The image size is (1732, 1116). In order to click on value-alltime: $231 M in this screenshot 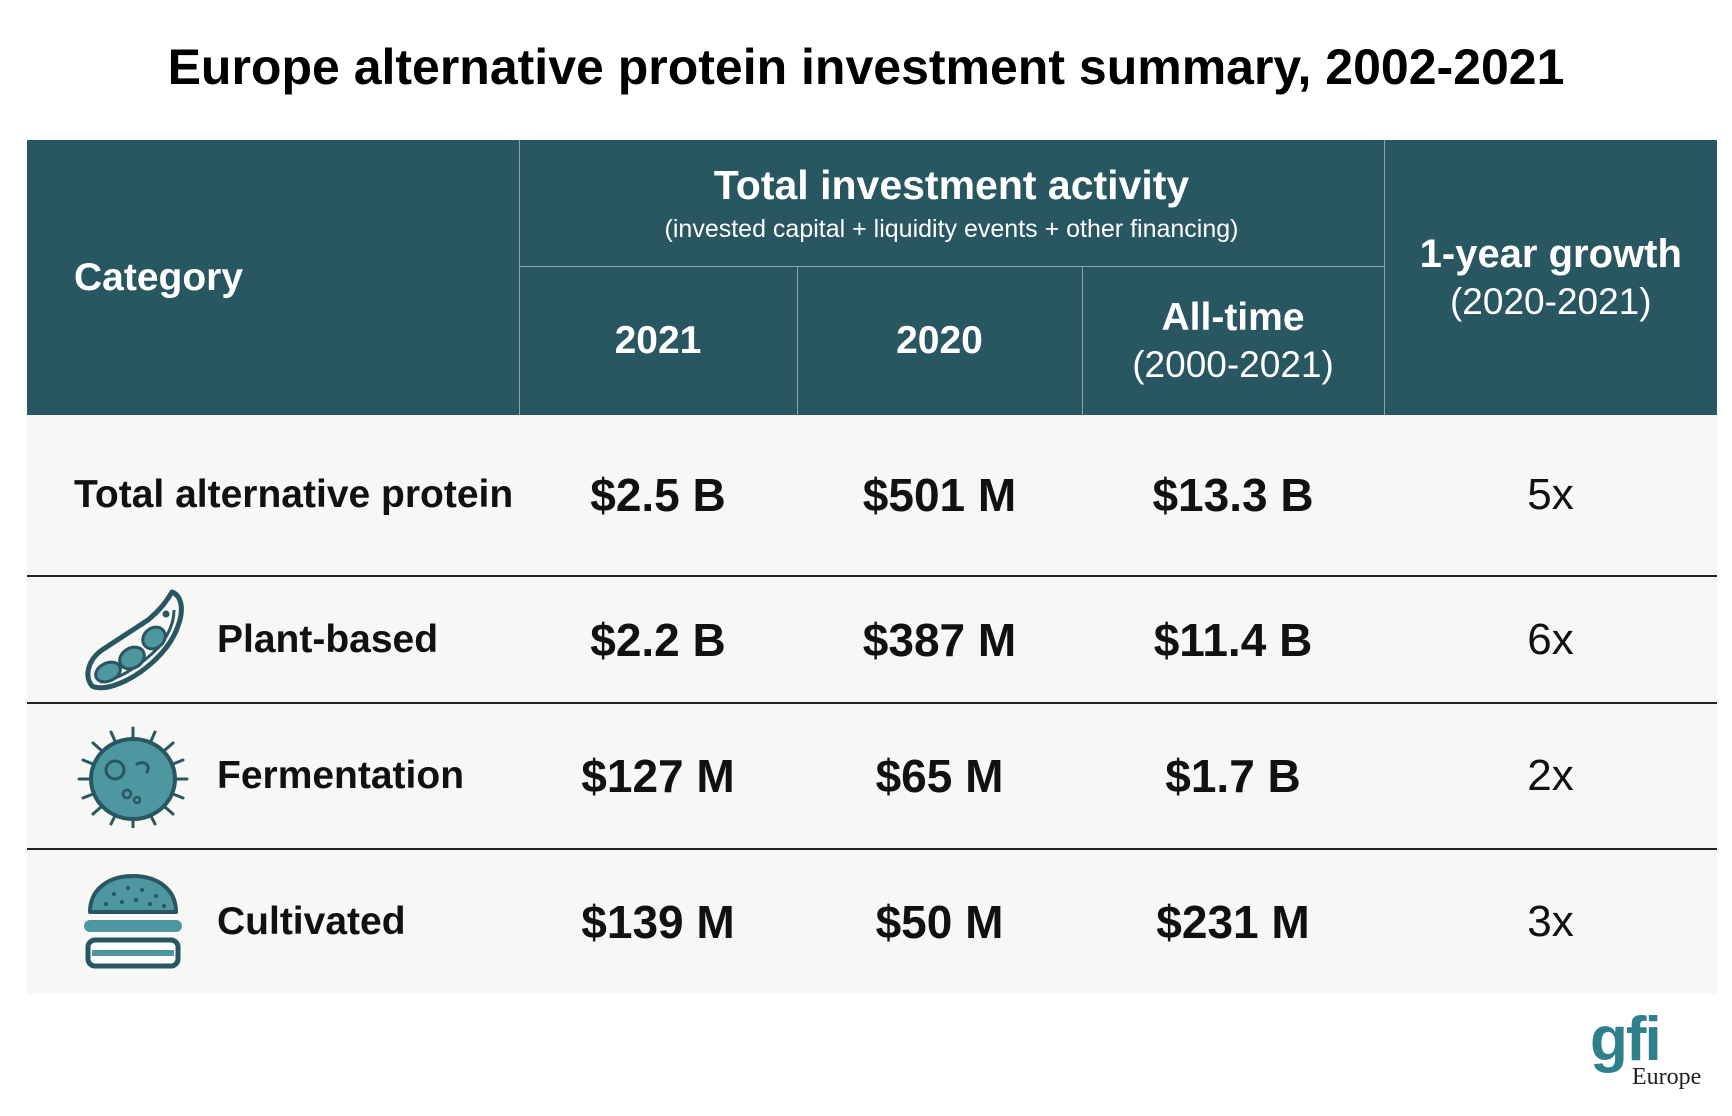, I will do `click(1233, 921)`.